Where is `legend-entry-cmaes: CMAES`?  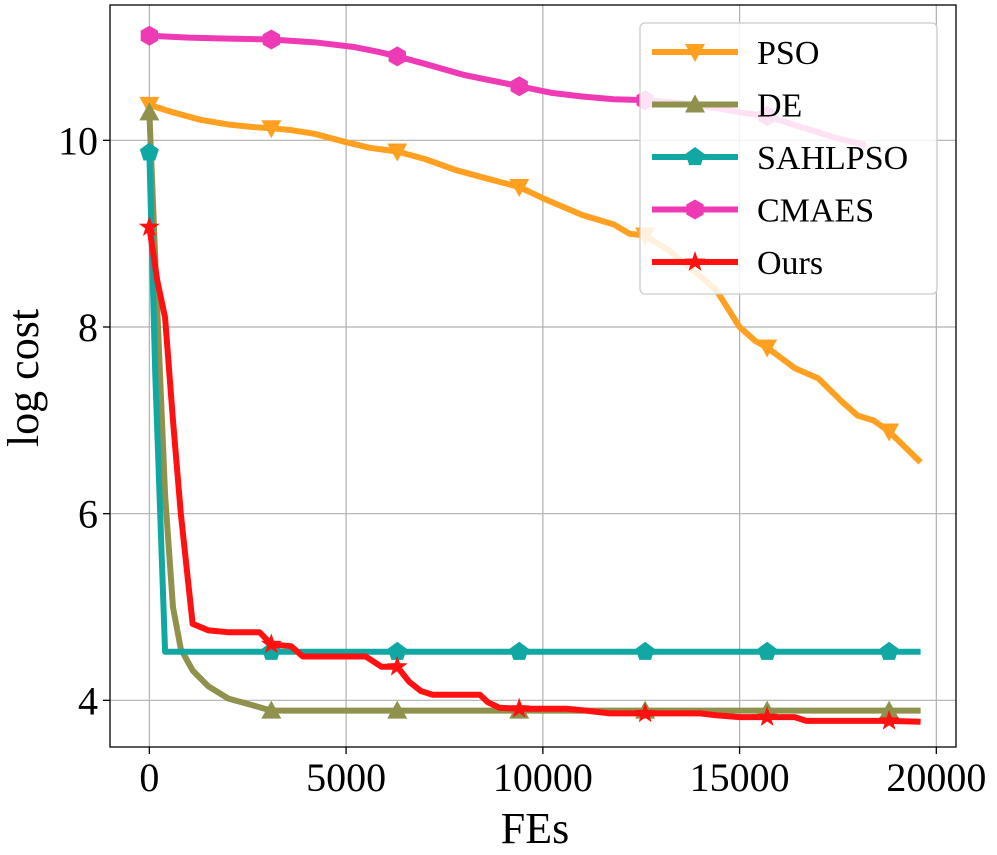
legend-entry-cmaes: CMAES is located at coordinates (763, 211).